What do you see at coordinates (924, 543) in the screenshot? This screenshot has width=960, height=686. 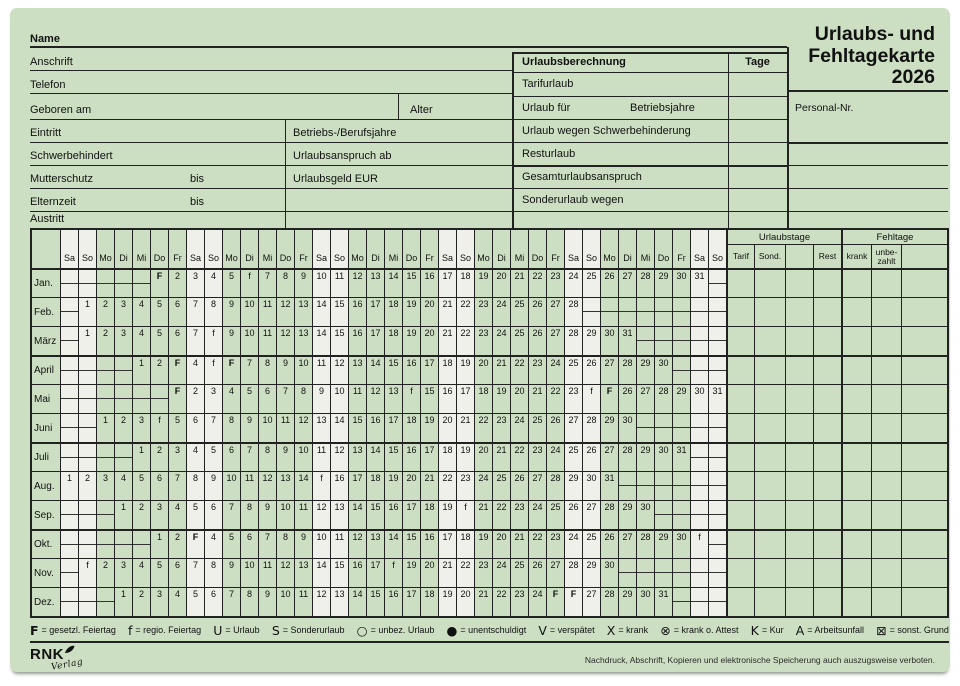 I see `fehltage-cell` at bounding box center [924, 543].